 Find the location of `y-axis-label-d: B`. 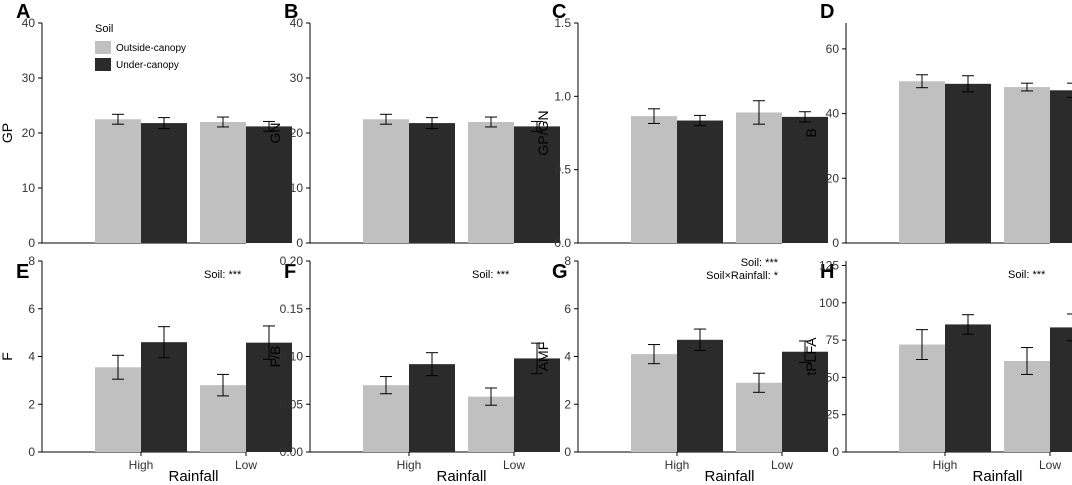

y-axis-label-d: B is located at coordinates (811, 132).